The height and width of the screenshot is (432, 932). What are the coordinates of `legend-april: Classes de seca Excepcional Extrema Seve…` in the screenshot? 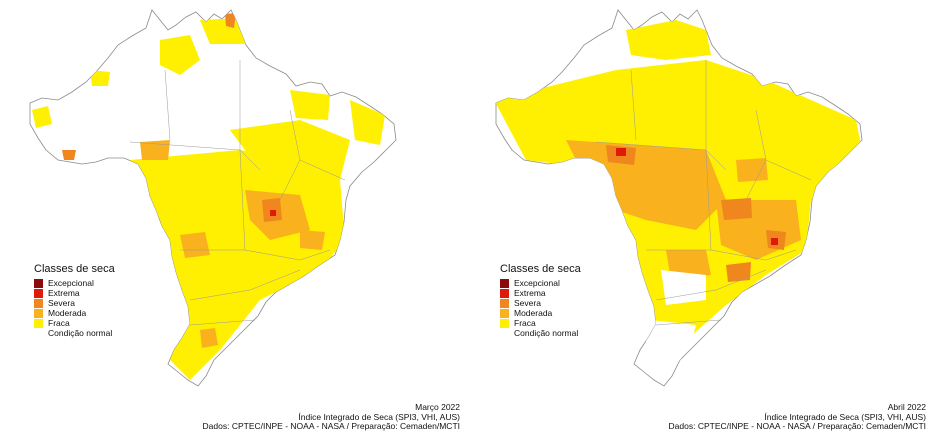 It's located at (540, 300).